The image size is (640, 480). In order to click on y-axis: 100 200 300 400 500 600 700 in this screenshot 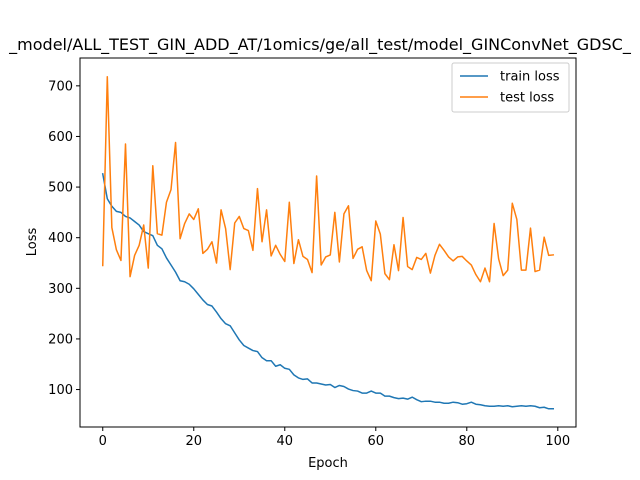, I will do `click(64, 238)`.